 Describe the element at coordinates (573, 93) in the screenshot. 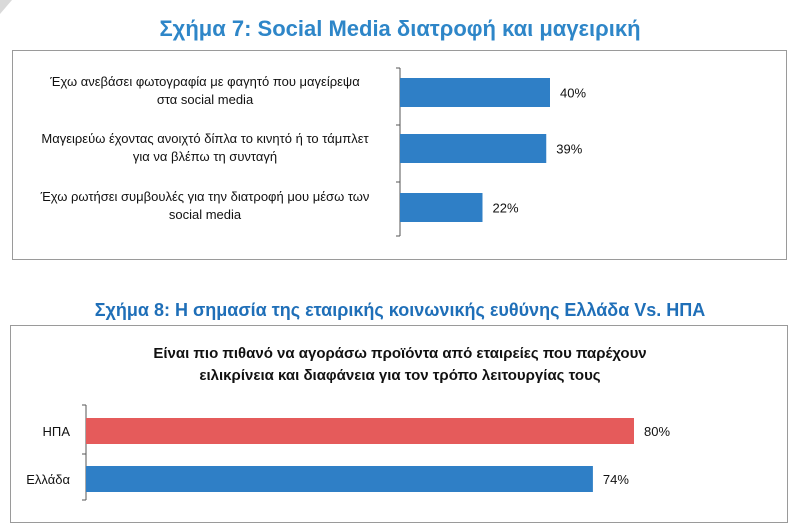

I see `fig7-data-label-0: 40%` at that location.